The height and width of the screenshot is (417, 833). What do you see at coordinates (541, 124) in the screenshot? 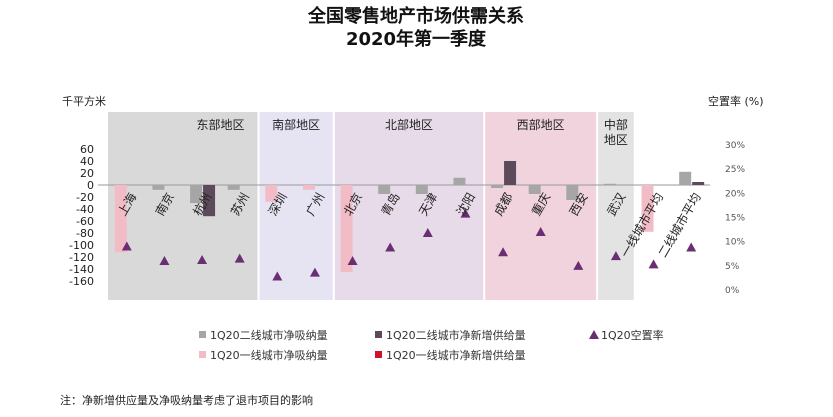
I see `region-label: 西部地区` at bounding box center [541, 124].